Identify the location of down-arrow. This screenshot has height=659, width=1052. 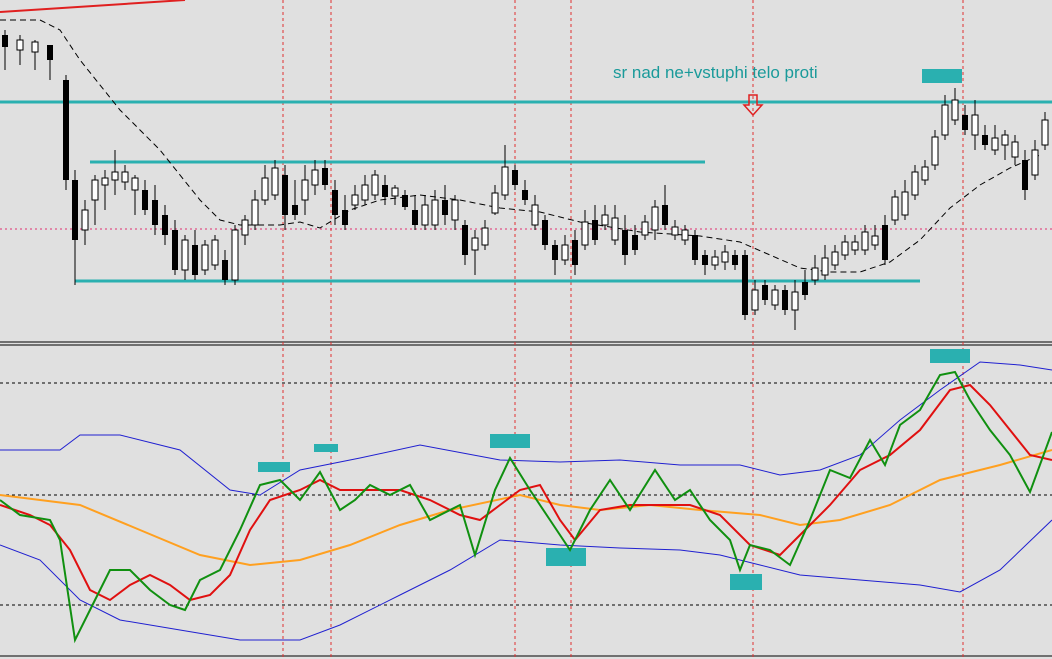
(753, 105).